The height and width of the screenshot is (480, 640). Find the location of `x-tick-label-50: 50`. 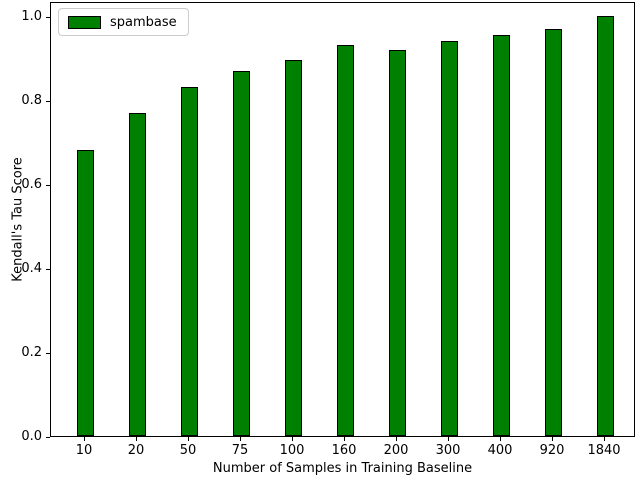

x-tick-label-50: 50 is located at coordinates (188, 450).